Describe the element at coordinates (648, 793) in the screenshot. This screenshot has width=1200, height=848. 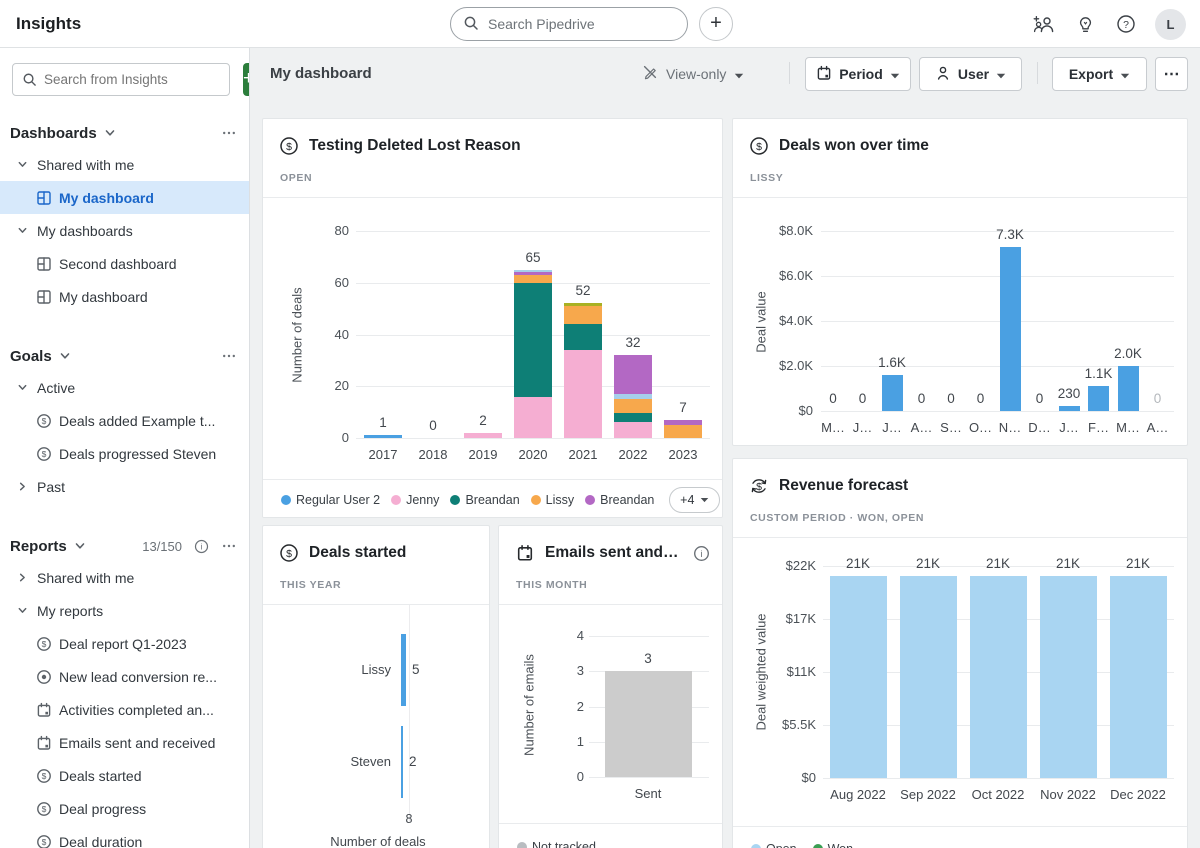
I see `x-axis-label: Sent` at that location.